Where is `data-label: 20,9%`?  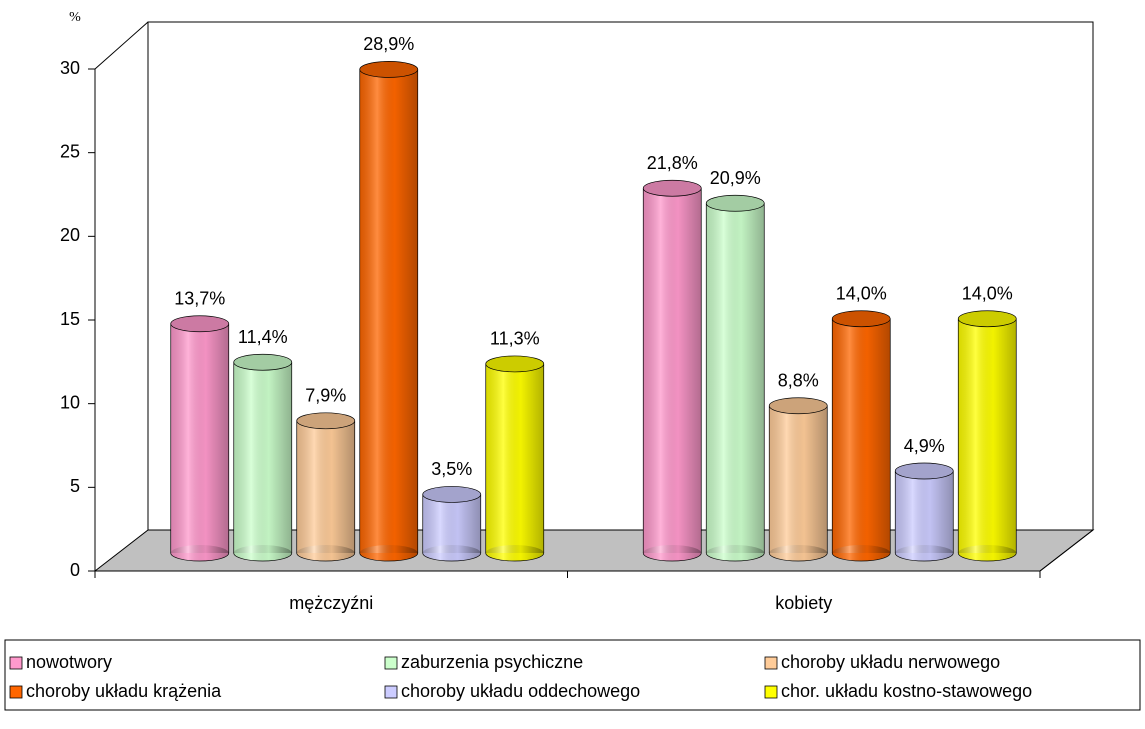
data-label: 20,9% is located at coordinates (735, 178).